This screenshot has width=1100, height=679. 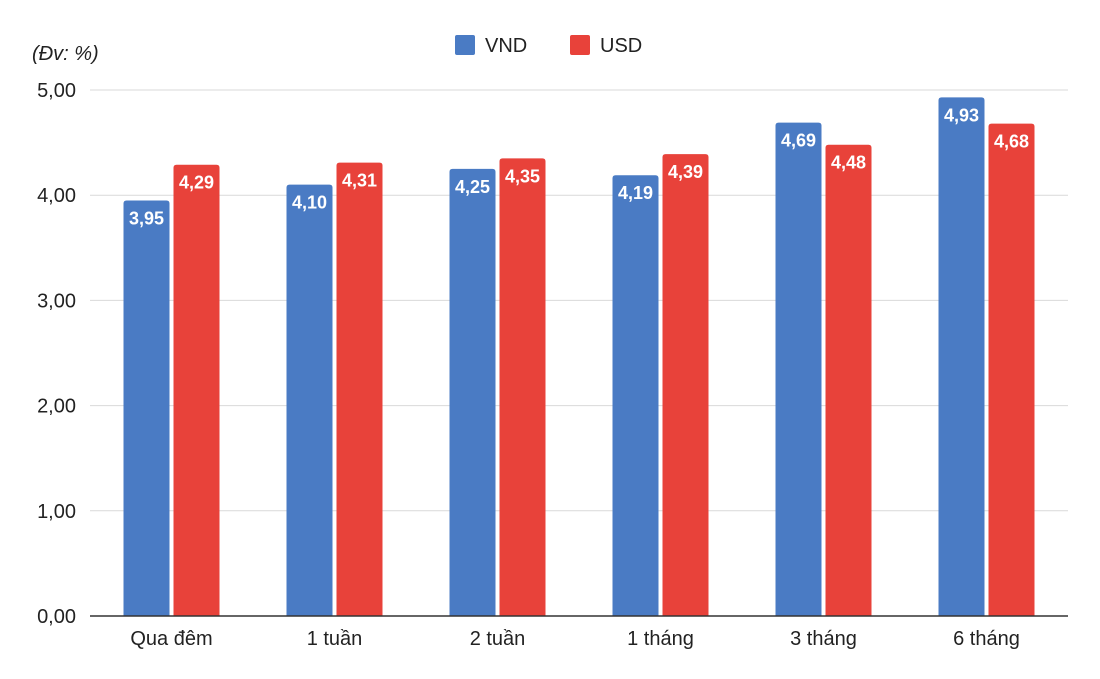 What do you see at coordinates (580, 45) in the screenshot?
I see `legend-swatch-usd` at bounding box center [580, 45].